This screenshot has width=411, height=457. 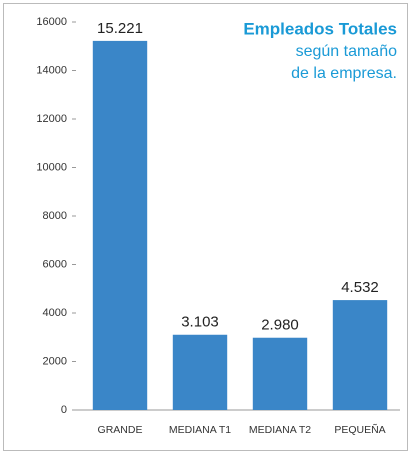 What do you see at coordinates (51, 22) in the screenshot?
I see `y-tick-label: 16000` at bounding box center [51, 22].